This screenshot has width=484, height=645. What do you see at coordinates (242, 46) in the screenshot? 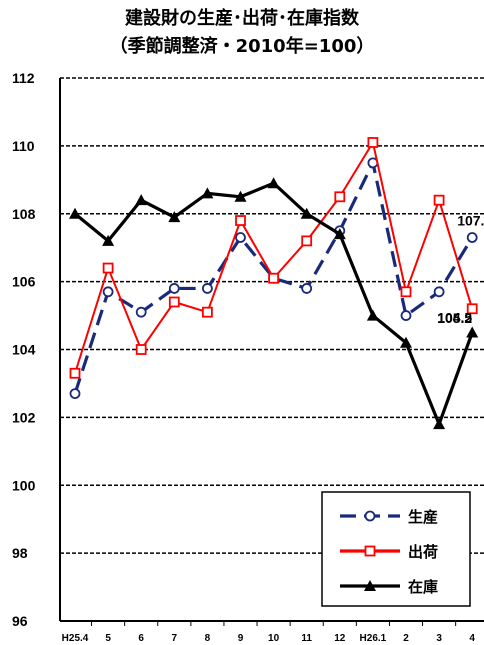
I see `chart-subtitle: （季節調整済・2010年=100）` at bounding box center [242, 46].